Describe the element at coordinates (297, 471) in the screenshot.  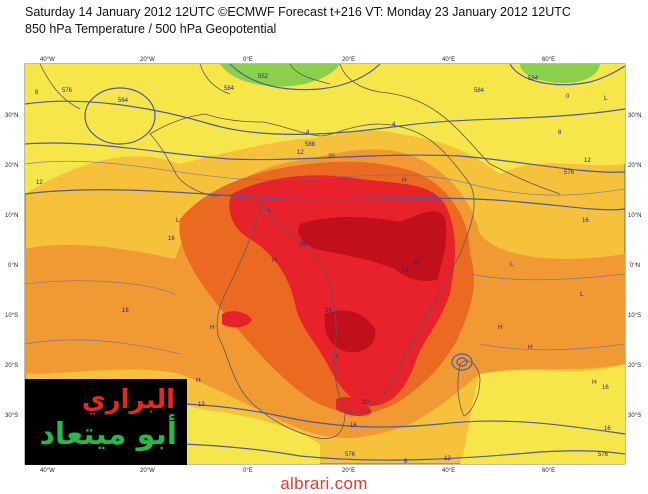
I see `longitude-axis-bottom: 40°W 20°W 0°E 20°E 40°E 60°E` at that location.